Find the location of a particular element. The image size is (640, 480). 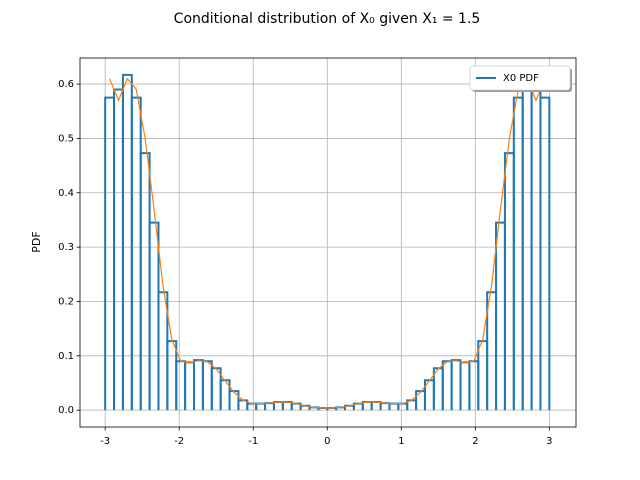

x-tick-label: 1 is located at coordinates (401, 441).